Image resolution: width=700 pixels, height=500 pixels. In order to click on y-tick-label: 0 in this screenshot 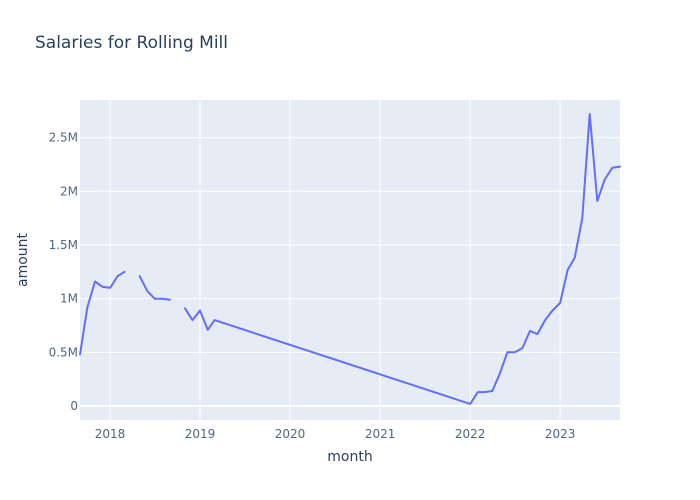, I will do `click(74, 406)`.